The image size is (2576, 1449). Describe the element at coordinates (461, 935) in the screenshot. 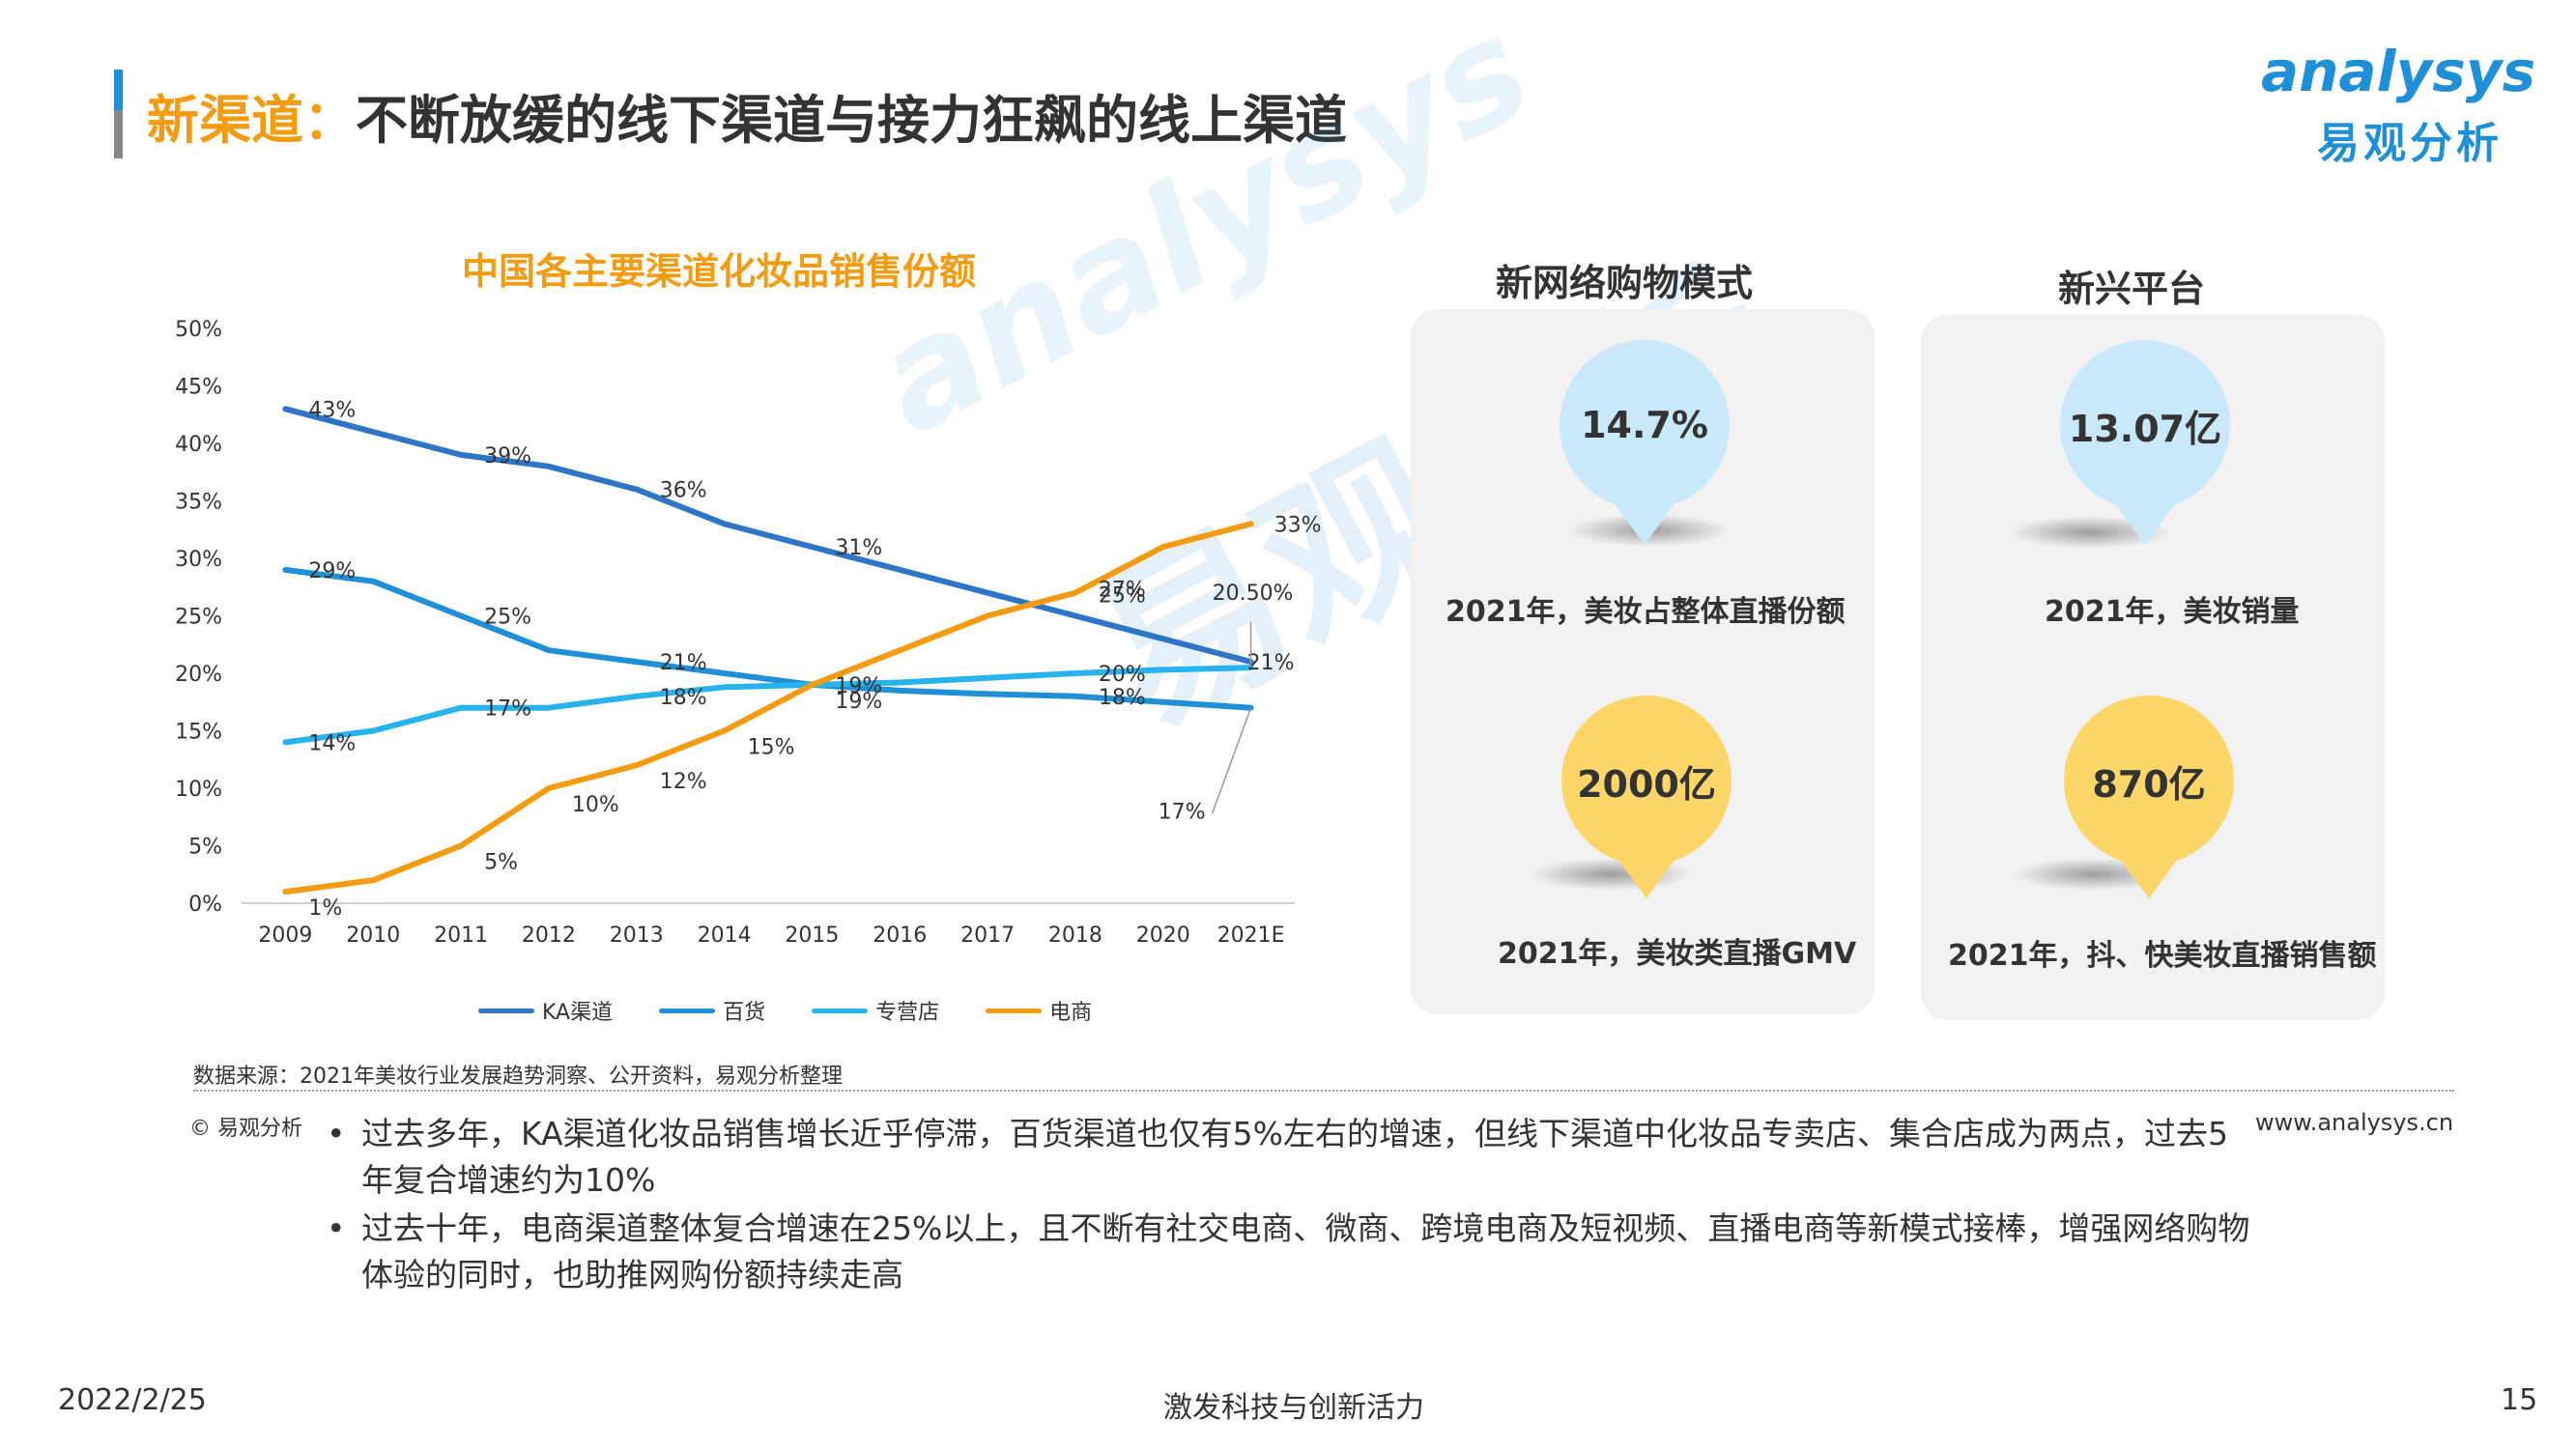

I see `x-tick-label: 2011` at that location.